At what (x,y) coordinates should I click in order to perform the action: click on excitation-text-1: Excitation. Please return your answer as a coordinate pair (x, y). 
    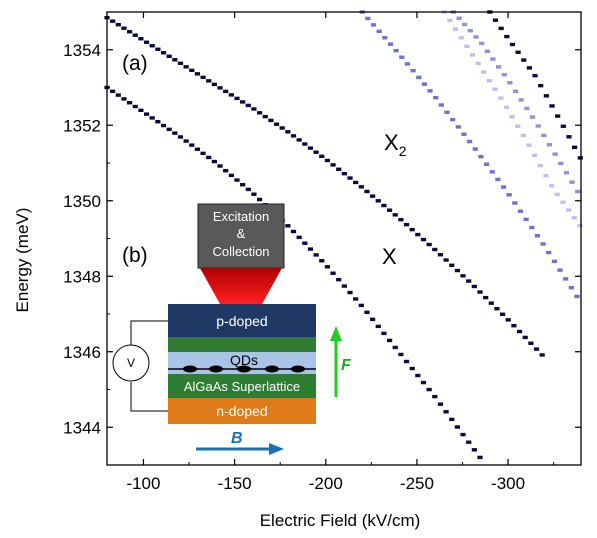
    Looking at the image, I should click on (241, 216).